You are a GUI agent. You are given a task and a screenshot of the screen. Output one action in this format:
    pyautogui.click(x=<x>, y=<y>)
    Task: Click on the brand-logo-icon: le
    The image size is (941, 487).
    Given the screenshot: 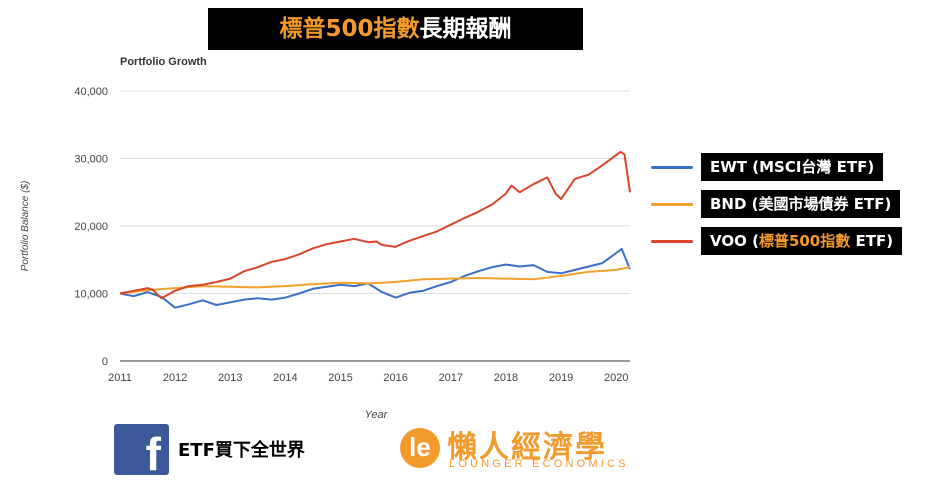 What is the action you would take?
    pyautogui.click(x=420, y=448)
    